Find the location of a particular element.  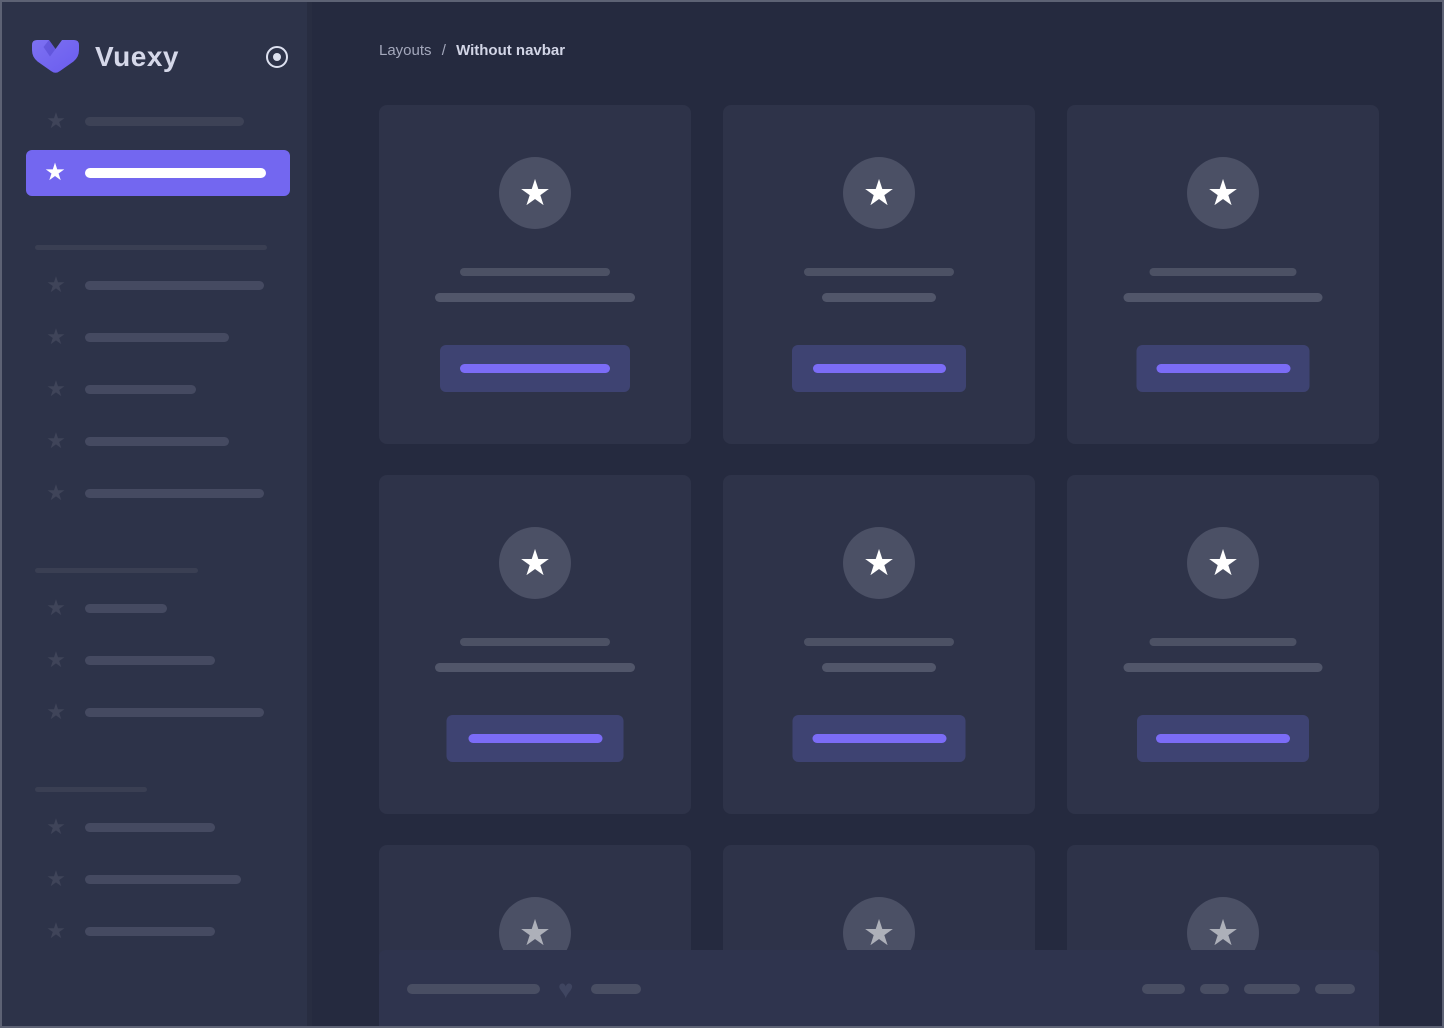

footer: ♥ is located at coordinates (879, 988).